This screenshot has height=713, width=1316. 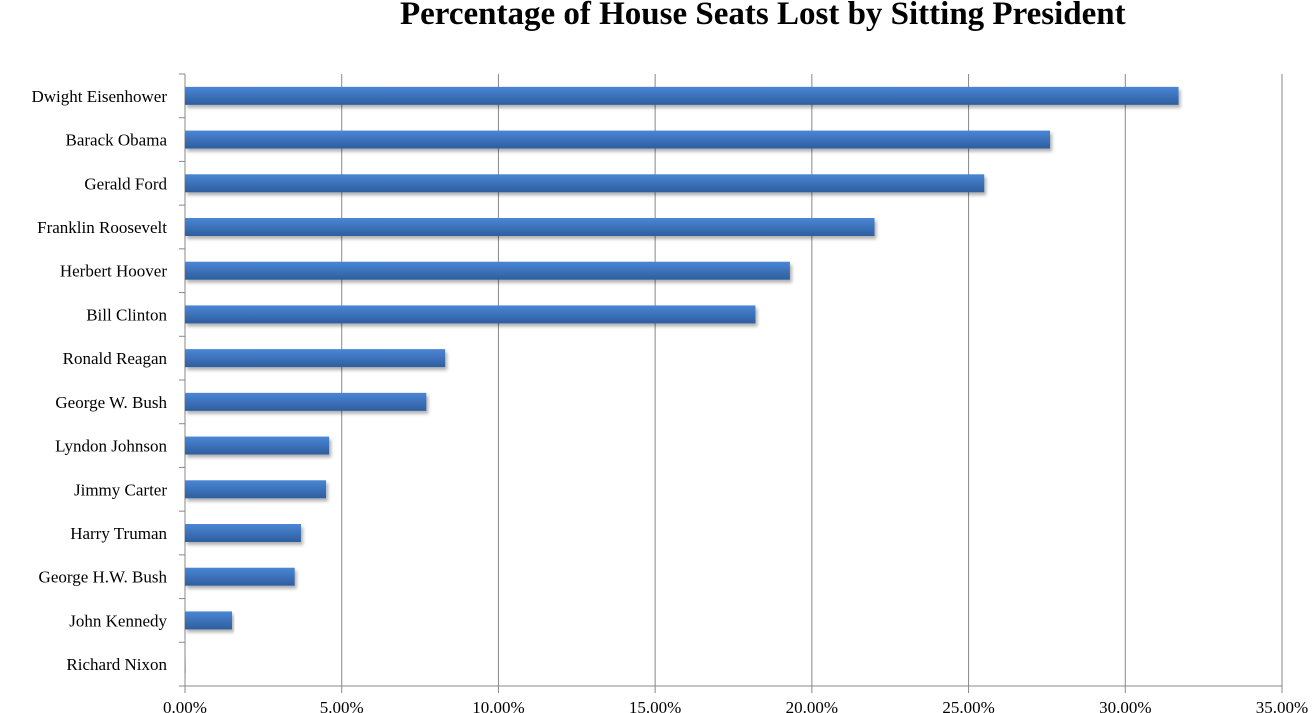 I want to click on x-tick-label: 10.00%, so click(x=498, y=705).